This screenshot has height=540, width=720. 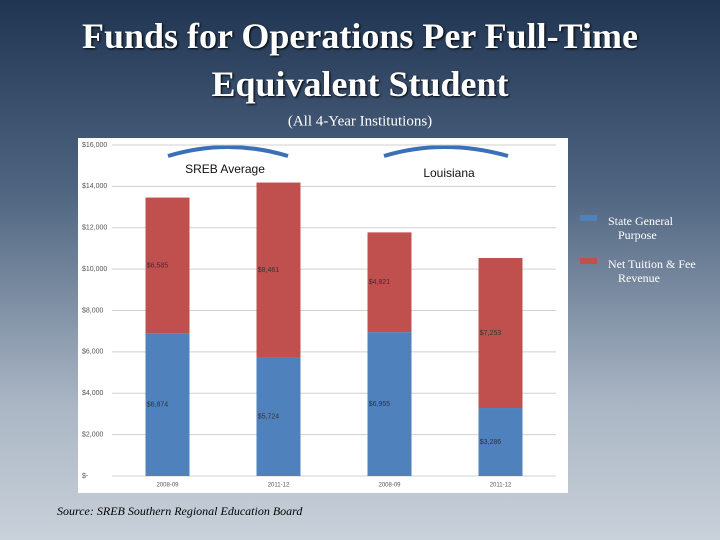 I want to click on value-label: $5,724, so click(x=269, y=417).